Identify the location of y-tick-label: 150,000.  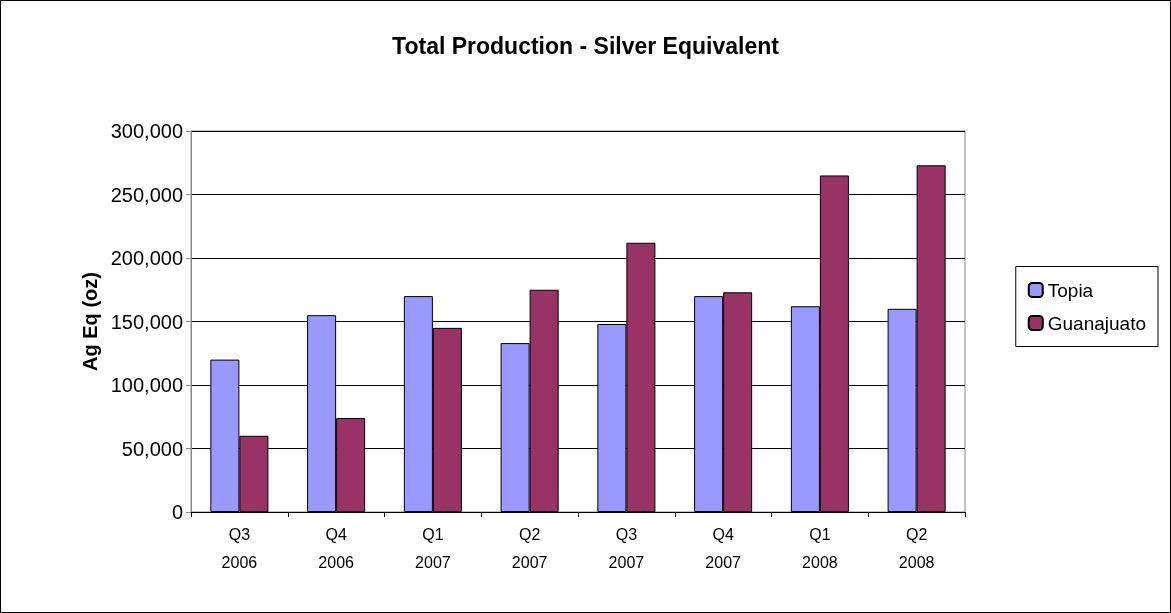
(146, 321).